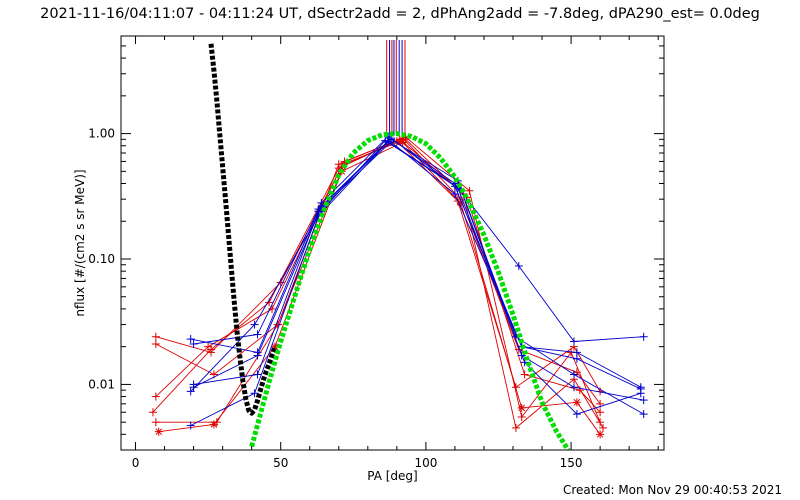 Image resolution: width=800 pixels, height=500 pixels. I want to click on x-axis-label: PA [deg], so click(392, 476).